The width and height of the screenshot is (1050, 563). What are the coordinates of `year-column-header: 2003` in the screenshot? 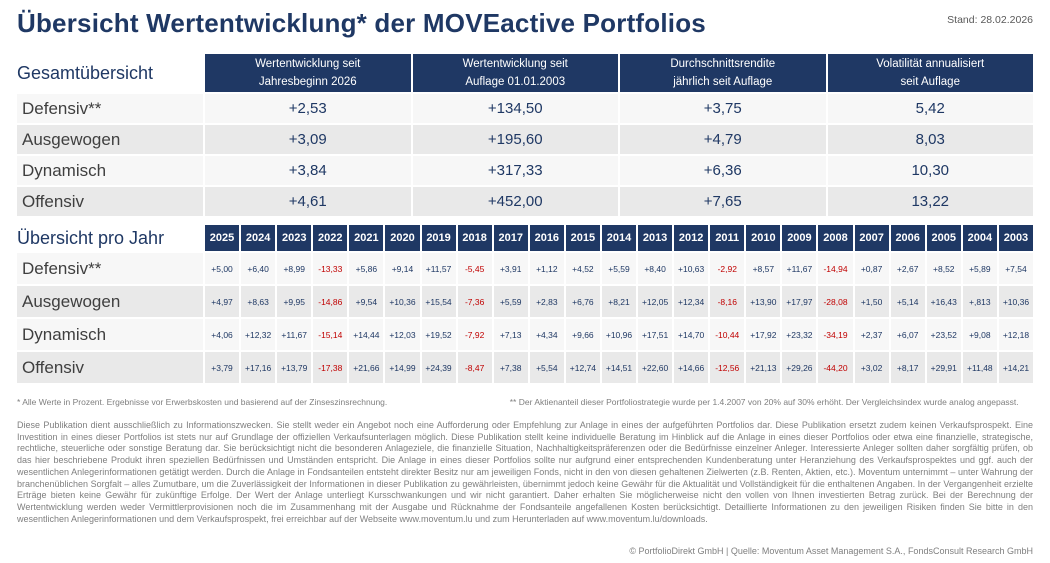 It's located at (1015, 238).